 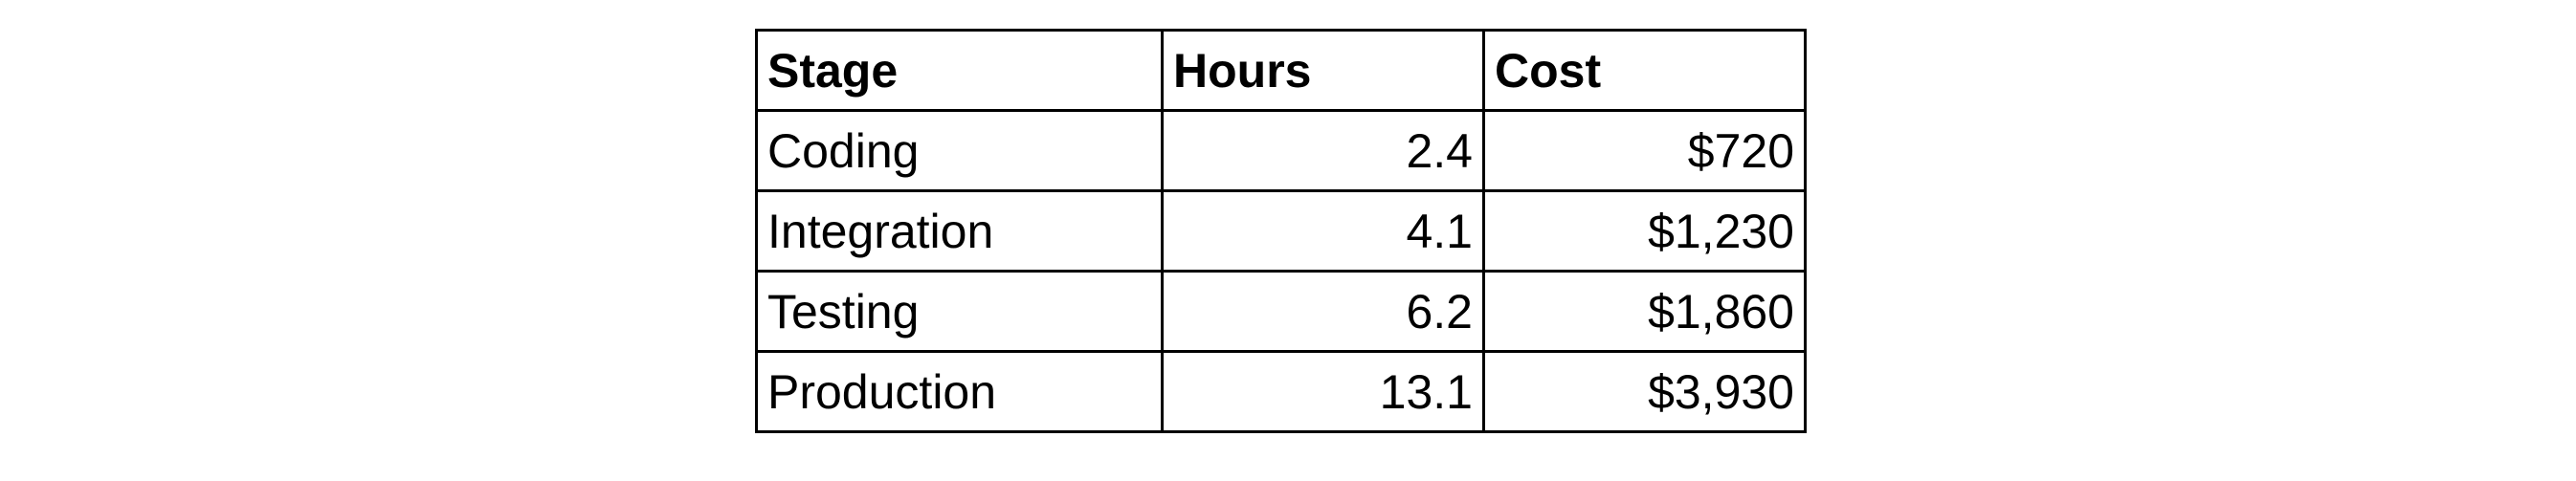 What do you see at coordinates (959, 311) in the screenshot?
I see `stage-cell: Testing` at bounding box center [959, 311].